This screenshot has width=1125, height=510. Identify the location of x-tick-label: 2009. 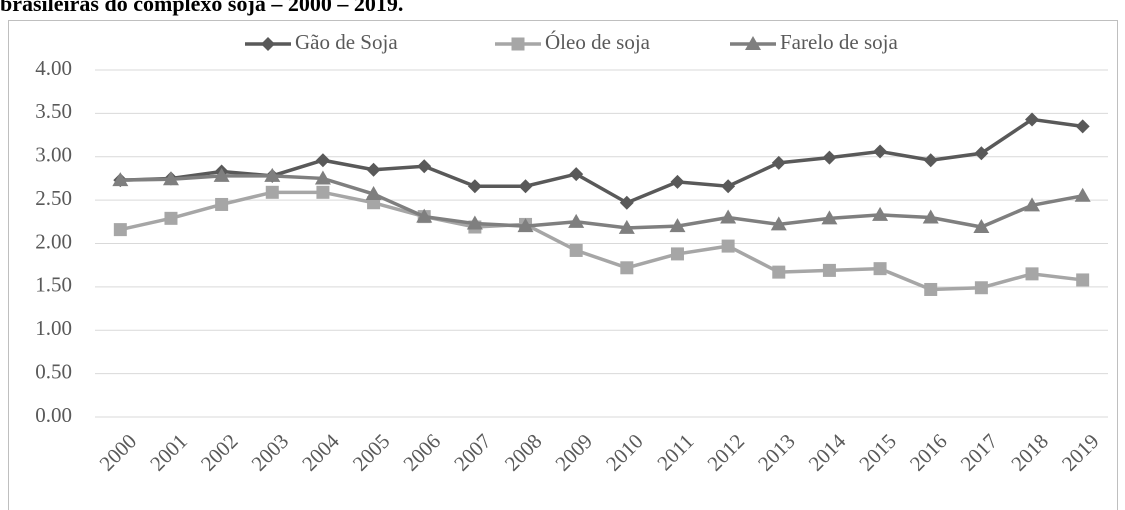
(573, 452).